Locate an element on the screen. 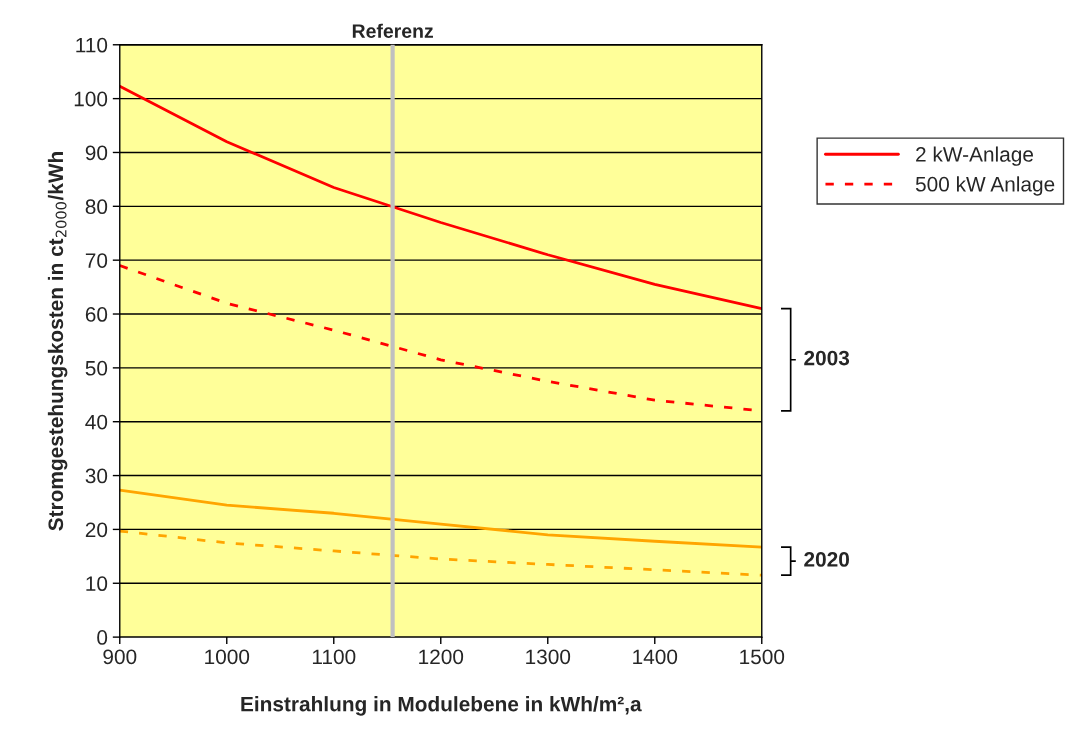 The width and height of the screenshot is (1079, 734). x-tick-label: 1500 is located at coordinates (762, 657).